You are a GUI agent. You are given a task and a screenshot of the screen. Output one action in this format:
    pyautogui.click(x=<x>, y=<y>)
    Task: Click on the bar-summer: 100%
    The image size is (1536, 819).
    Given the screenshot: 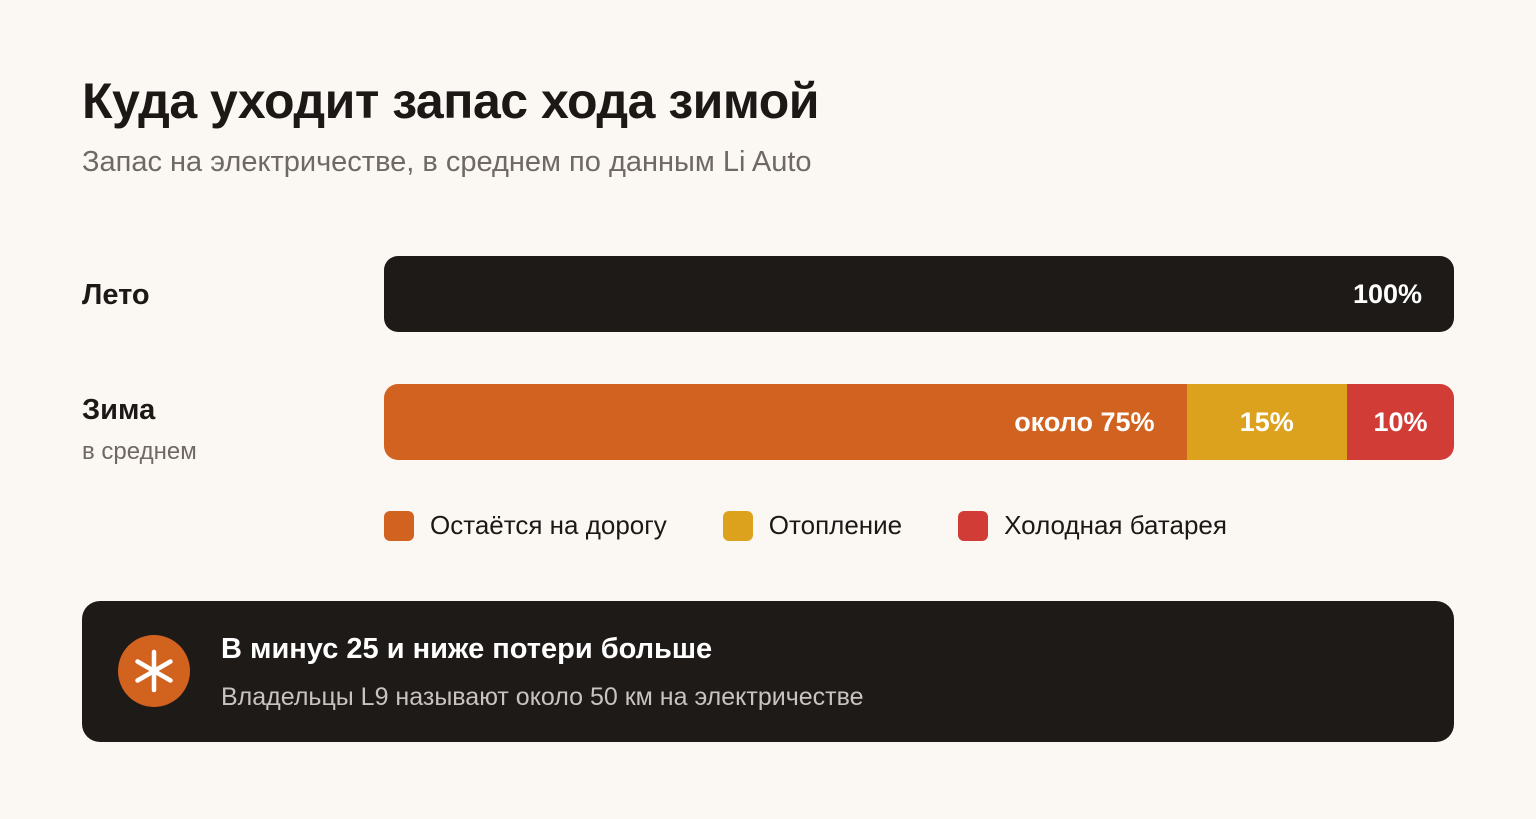 What is the action you would take?
    pyautogui.click(x=919, y=294)
    